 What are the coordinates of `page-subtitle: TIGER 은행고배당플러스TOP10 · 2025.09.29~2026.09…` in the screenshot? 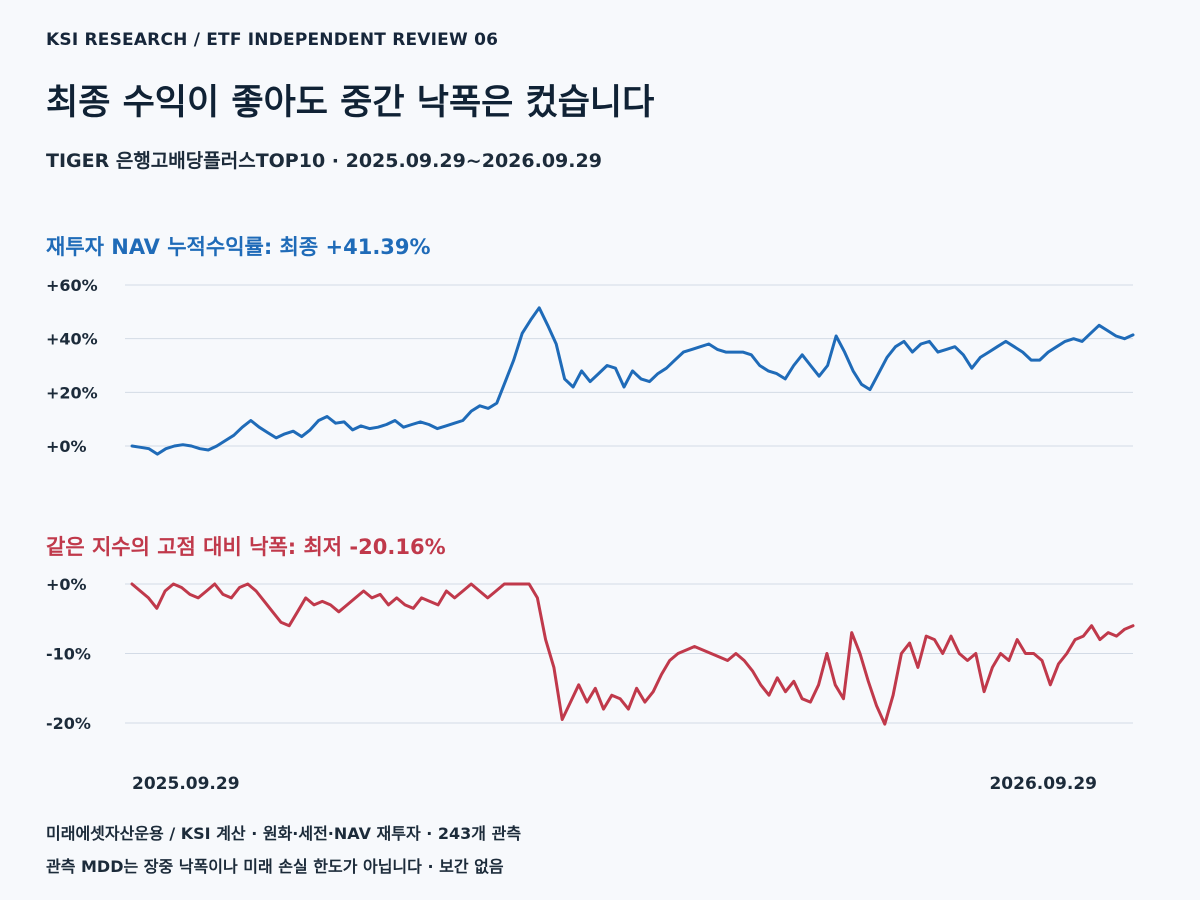 It's located at (324, 161).